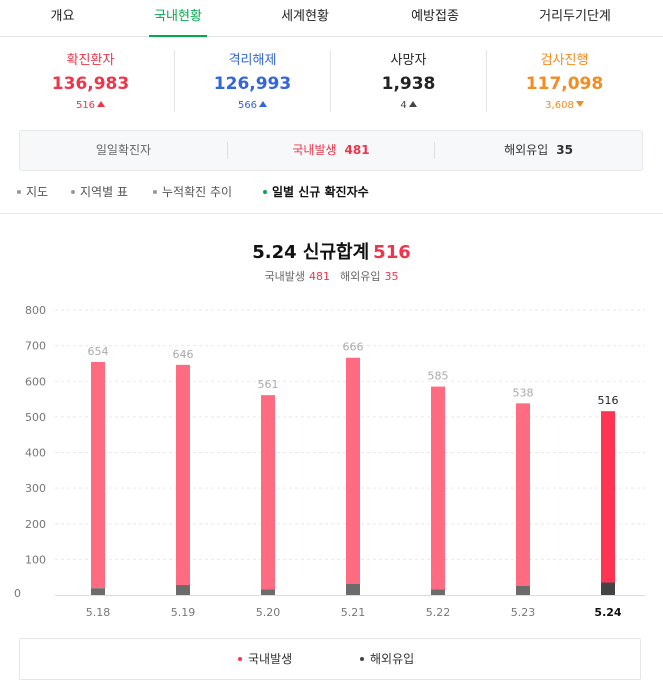  Describe the element at coordinates (360, 276) in the screenshot. I see `chart-sub-overseas-label: 해외유입` at that location.